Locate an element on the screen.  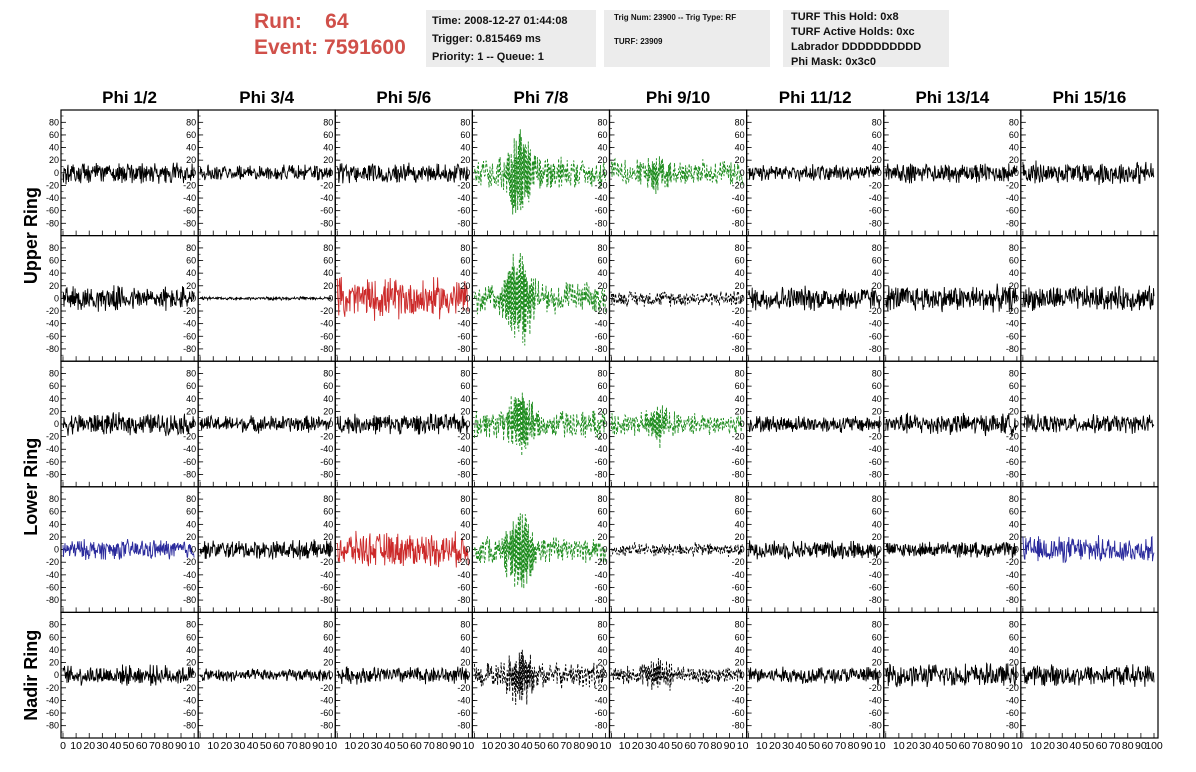
trig-num-text: Trig Num: 23900 -- Trig Type: RF is located at coordinates (675, 17).